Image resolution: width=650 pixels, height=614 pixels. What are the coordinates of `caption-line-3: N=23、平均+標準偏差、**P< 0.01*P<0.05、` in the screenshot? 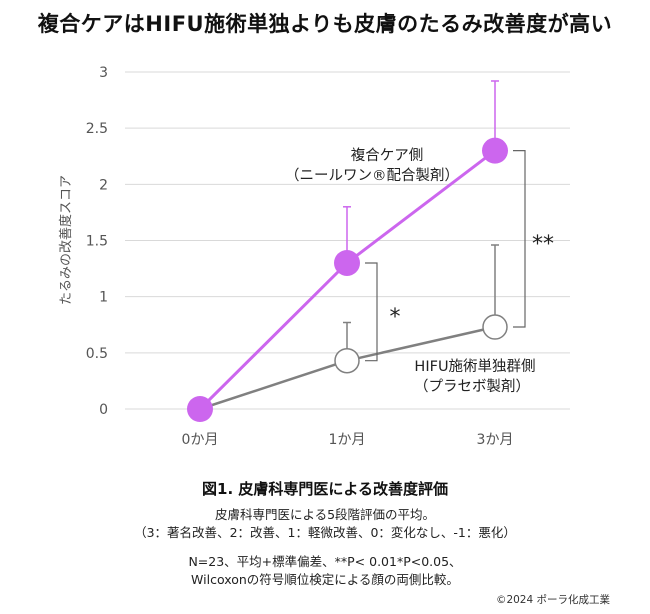 It's located at (325, 561).